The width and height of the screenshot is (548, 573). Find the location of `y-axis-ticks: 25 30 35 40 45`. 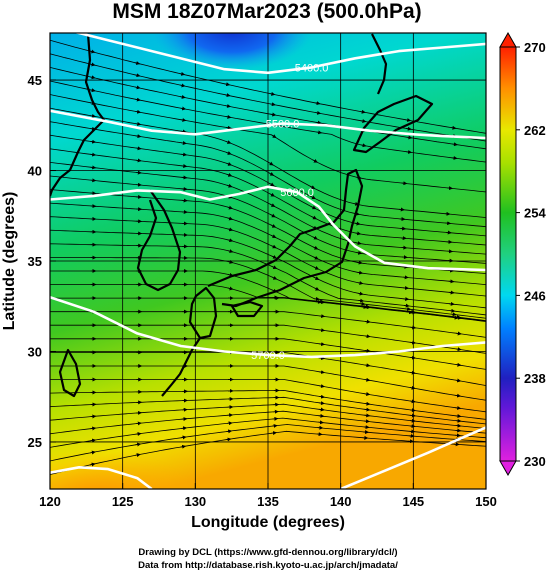

y-axis-ticks: 25 30 35 40 45 is located at coordinates (42, 261).